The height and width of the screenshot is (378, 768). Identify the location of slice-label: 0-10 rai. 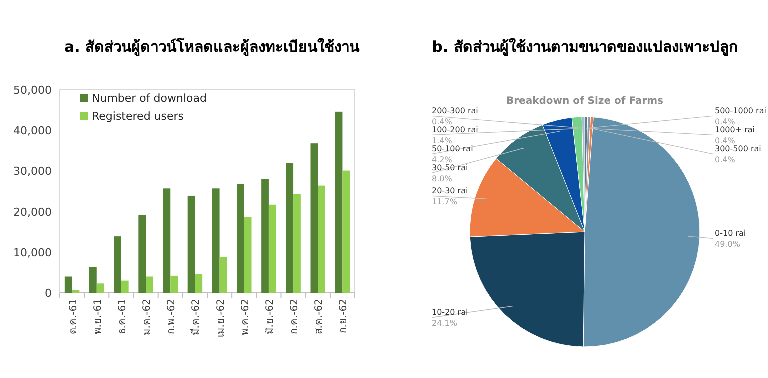
(730, 233).